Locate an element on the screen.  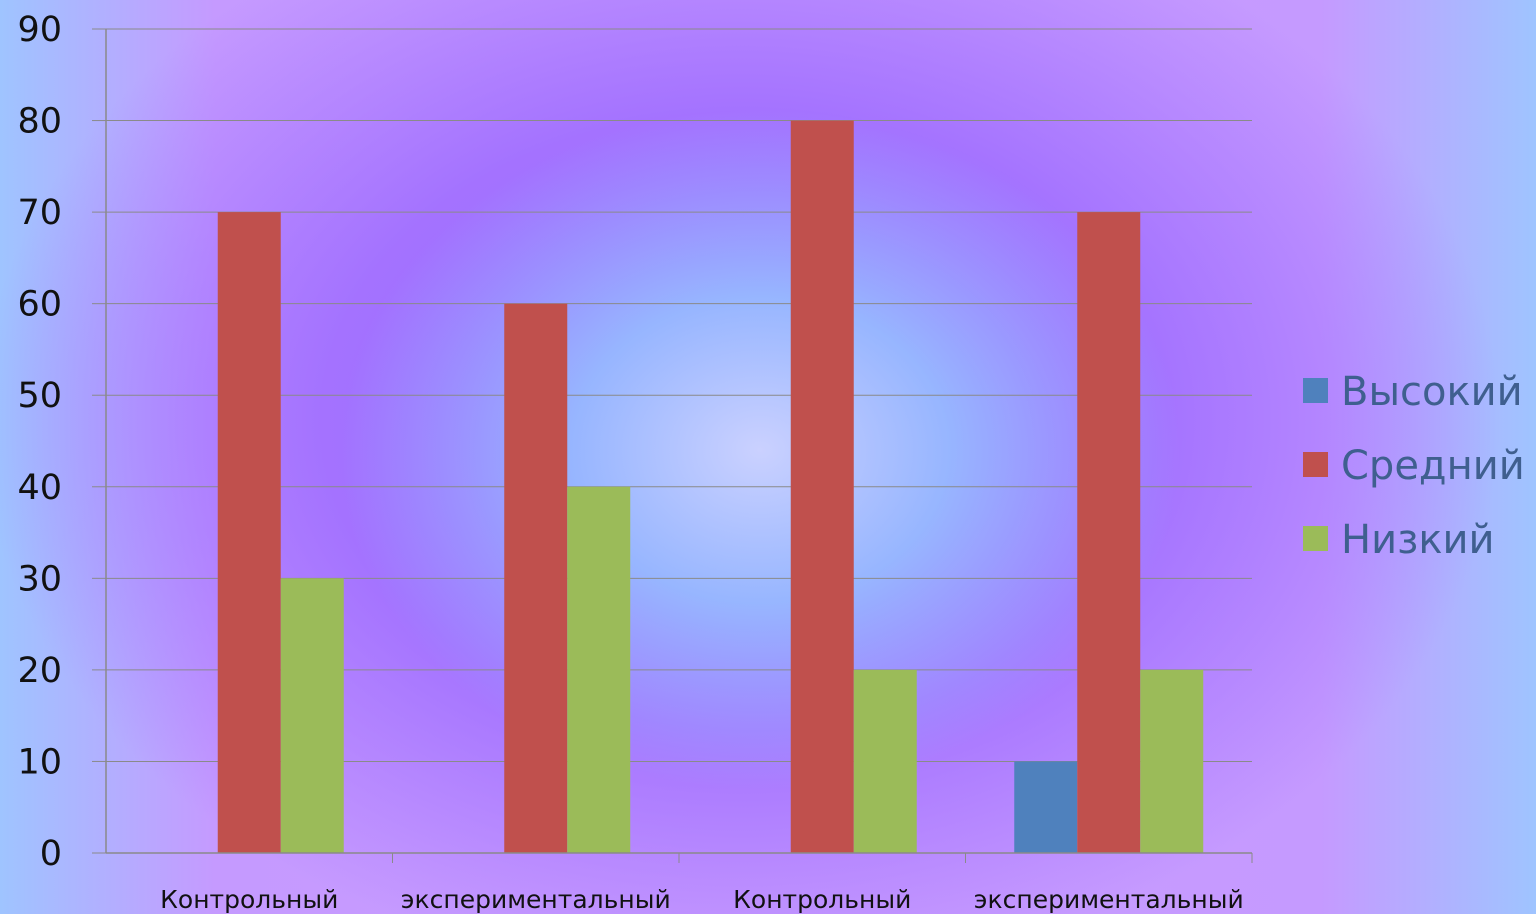
bar-средний-3 is located at coordinates (822, 487).